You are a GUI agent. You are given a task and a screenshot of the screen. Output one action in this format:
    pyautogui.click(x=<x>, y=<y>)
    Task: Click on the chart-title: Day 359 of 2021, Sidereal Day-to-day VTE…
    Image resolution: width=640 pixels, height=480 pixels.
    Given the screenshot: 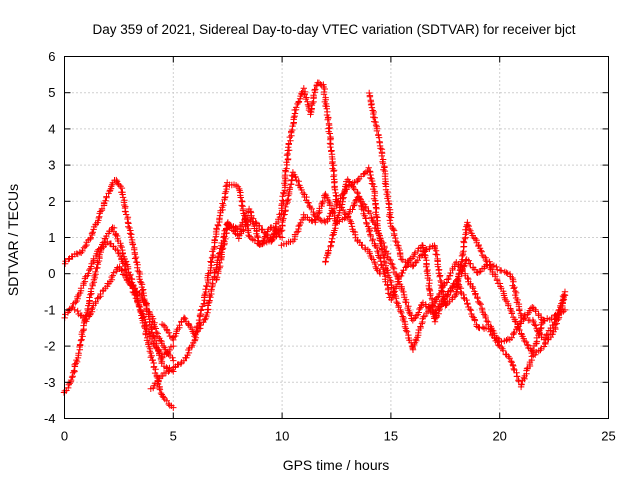 What is the action you would take?
    pyautogui.click(x=334, y=29)
    